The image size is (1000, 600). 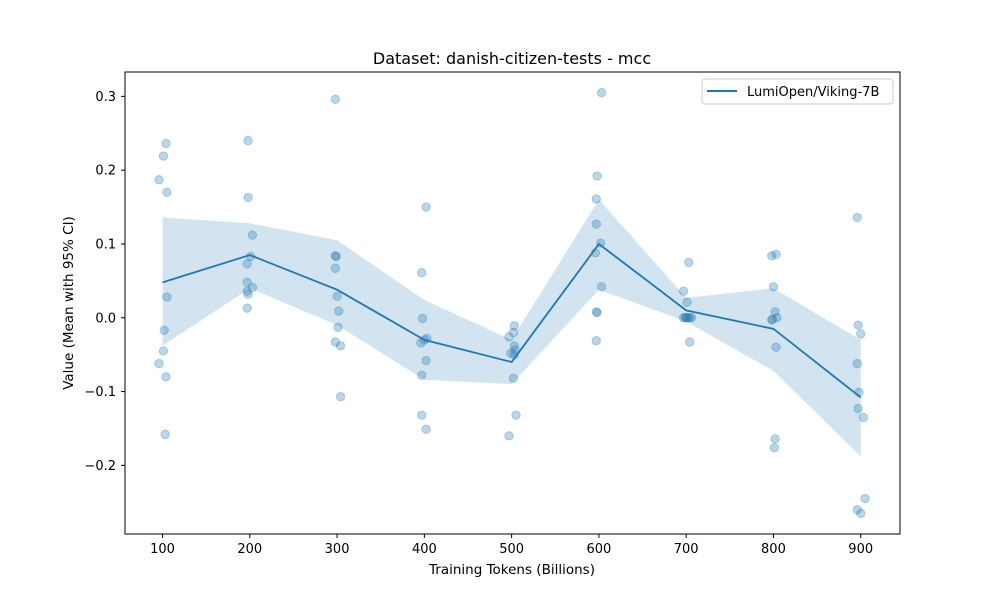 I want to click on x-tick-label: 200, so click(x=249, y=549).